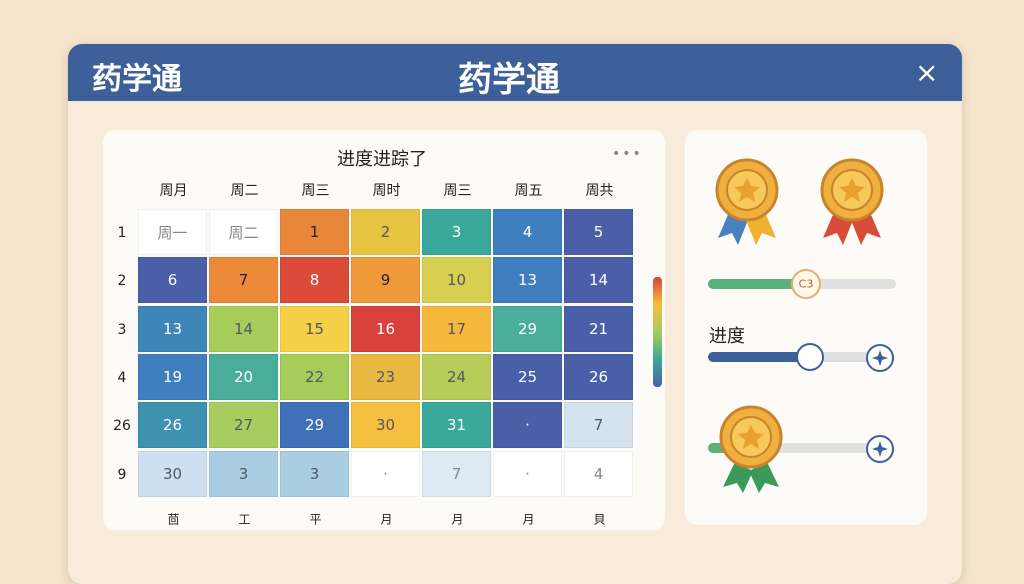 Image resolution: width=1024 pixels, height=584 pixels. I want to click on heatmap-cell: 17, so click(456, 328).